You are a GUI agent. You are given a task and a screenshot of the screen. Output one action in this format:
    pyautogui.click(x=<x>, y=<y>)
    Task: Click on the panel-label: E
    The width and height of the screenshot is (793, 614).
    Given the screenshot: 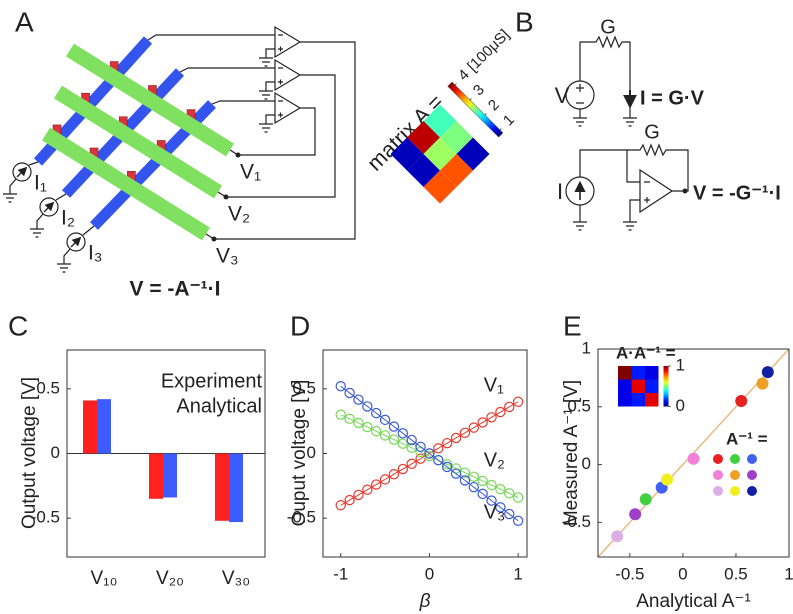 What is the action you would take?
    pyautogui.click(x=572, y=325)
    